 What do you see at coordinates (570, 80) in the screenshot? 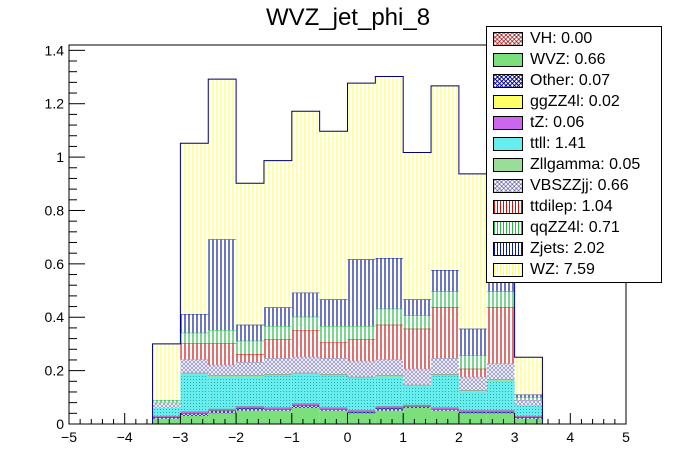
I see `legend-label-Other: Other: 0.07` at bounding box center [570, 80].